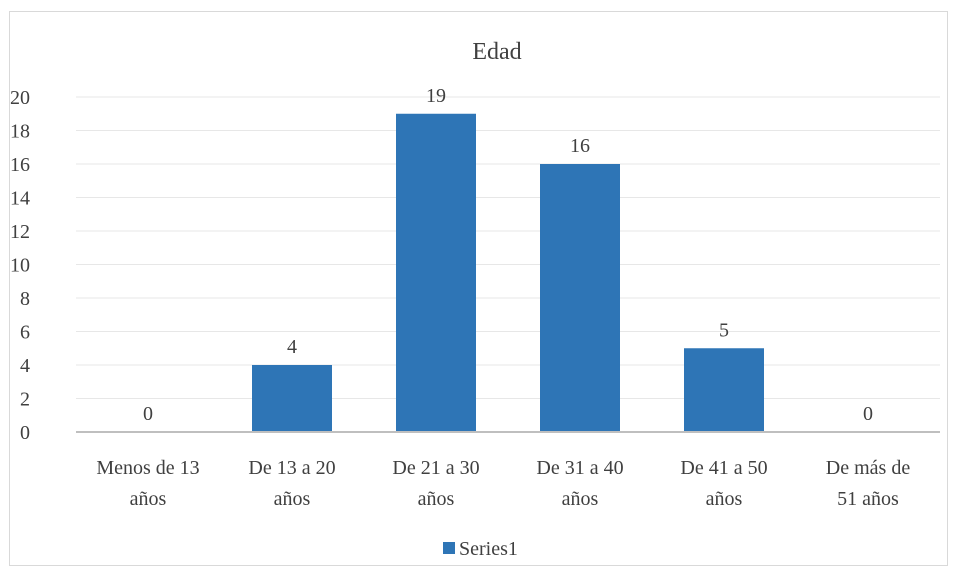  Describe the element at coordinates (292, 347) in the screenshot. I see `data-label: 4` at that location.